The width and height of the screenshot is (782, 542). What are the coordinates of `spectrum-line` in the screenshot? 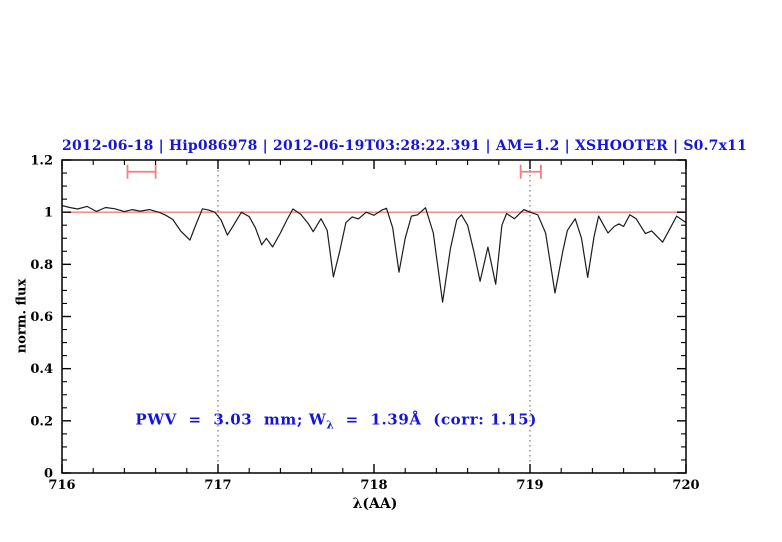 It's located at (374, 254).